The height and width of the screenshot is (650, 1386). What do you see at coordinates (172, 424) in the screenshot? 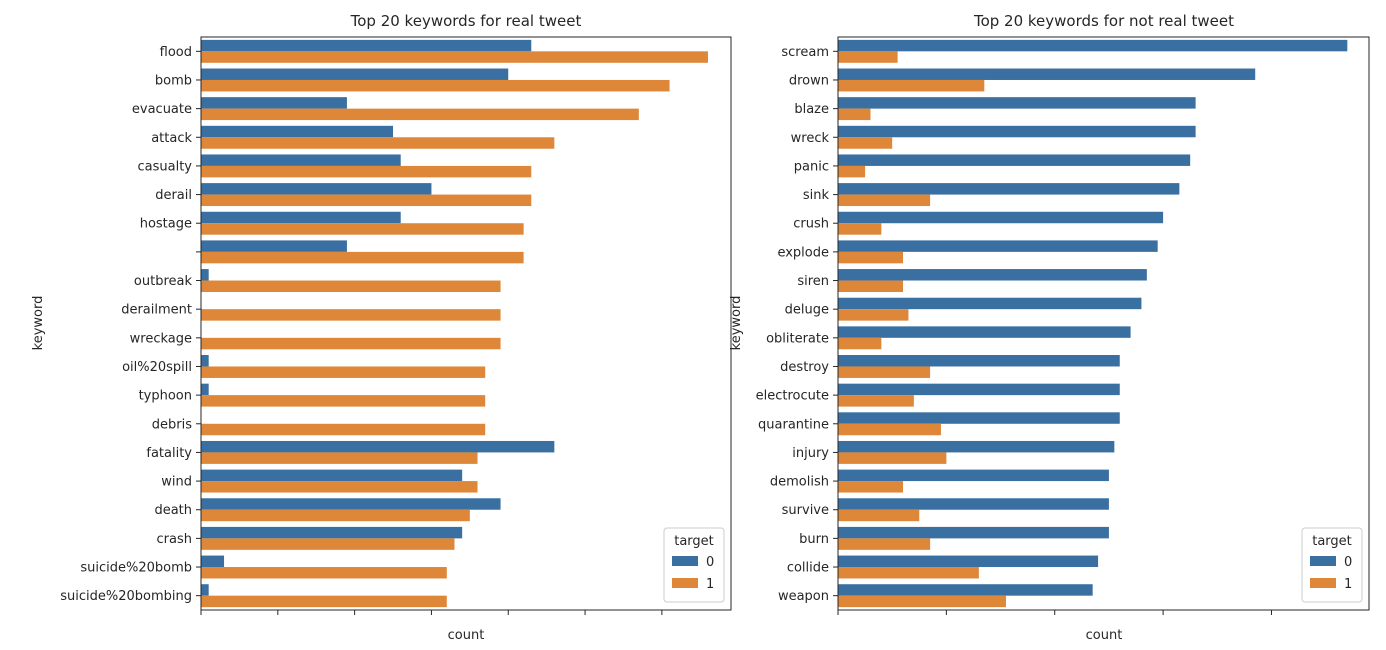
I see `y-tick-label: debris` at bounding box center [172, 424].